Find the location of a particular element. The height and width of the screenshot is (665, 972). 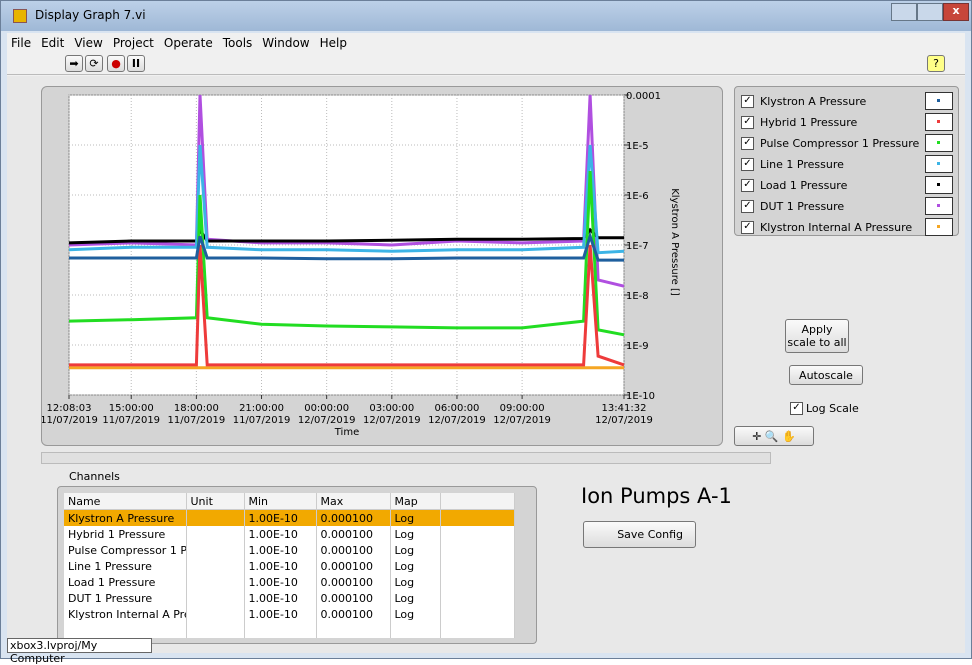

x-tick-label: 18:00:00 11/07/2019 is located at coordinates (197, 414).